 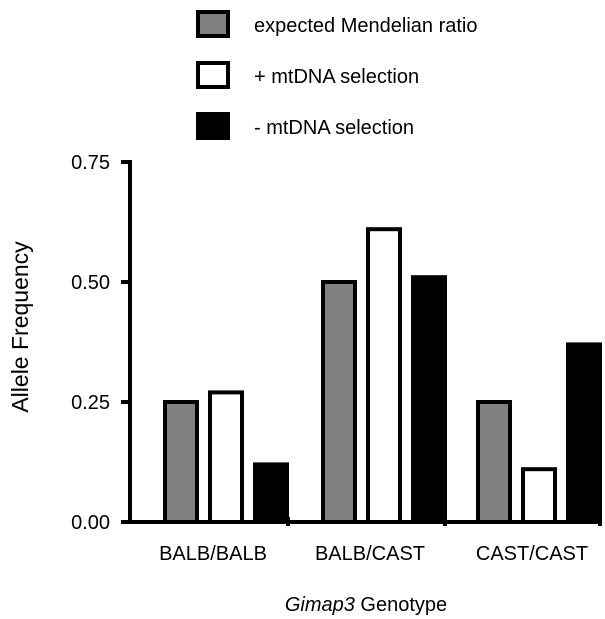 I want to click on x-tick-labels: BALB/BALB BALB/CAST CAST/CAST, so click(x=373, y=554).